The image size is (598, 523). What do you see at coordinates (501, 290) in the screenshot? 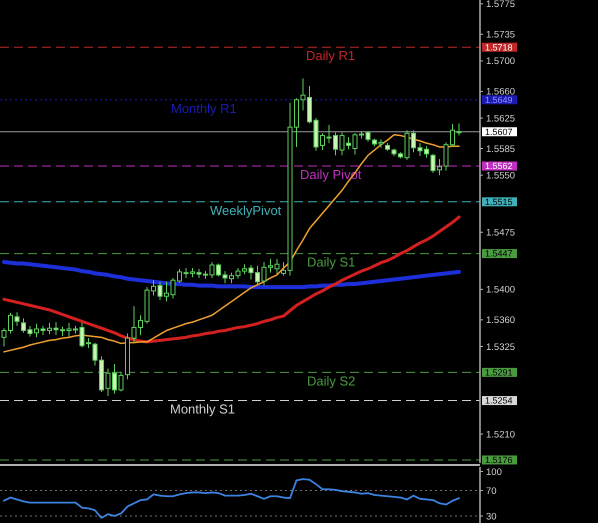
I see `y-tick-label: 1.5400` at bounding box center [501, 290].